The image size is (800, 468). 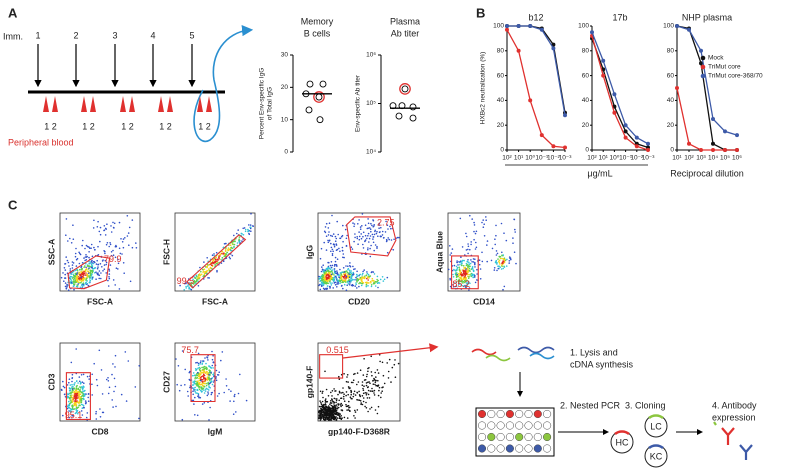 What do you see at coordinates (285, 119) in the screenshot?
I see `y-tick-label: 10` at bounding box center [285, 119].